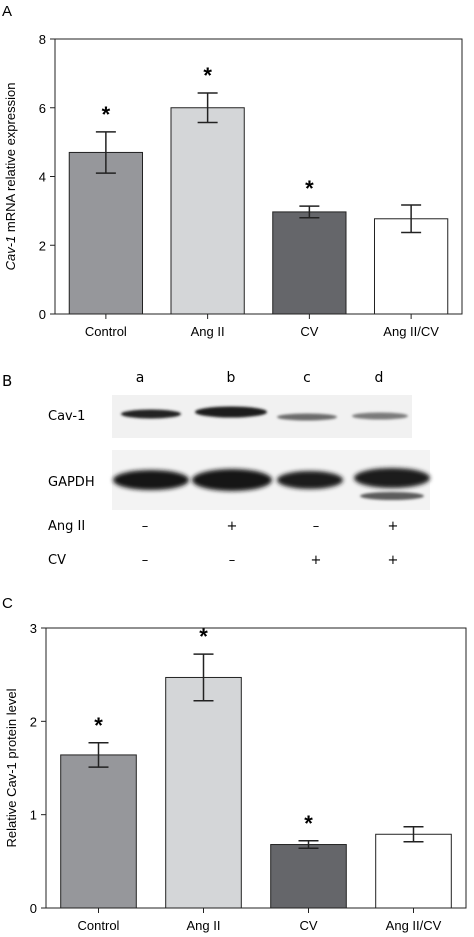 Image resolution: width=474 pixels, height=937 pixels. What do you see at coordinates (7, 603) in the screenshot?
I see `panel-label-c: C` at bounding box center [7, 603].